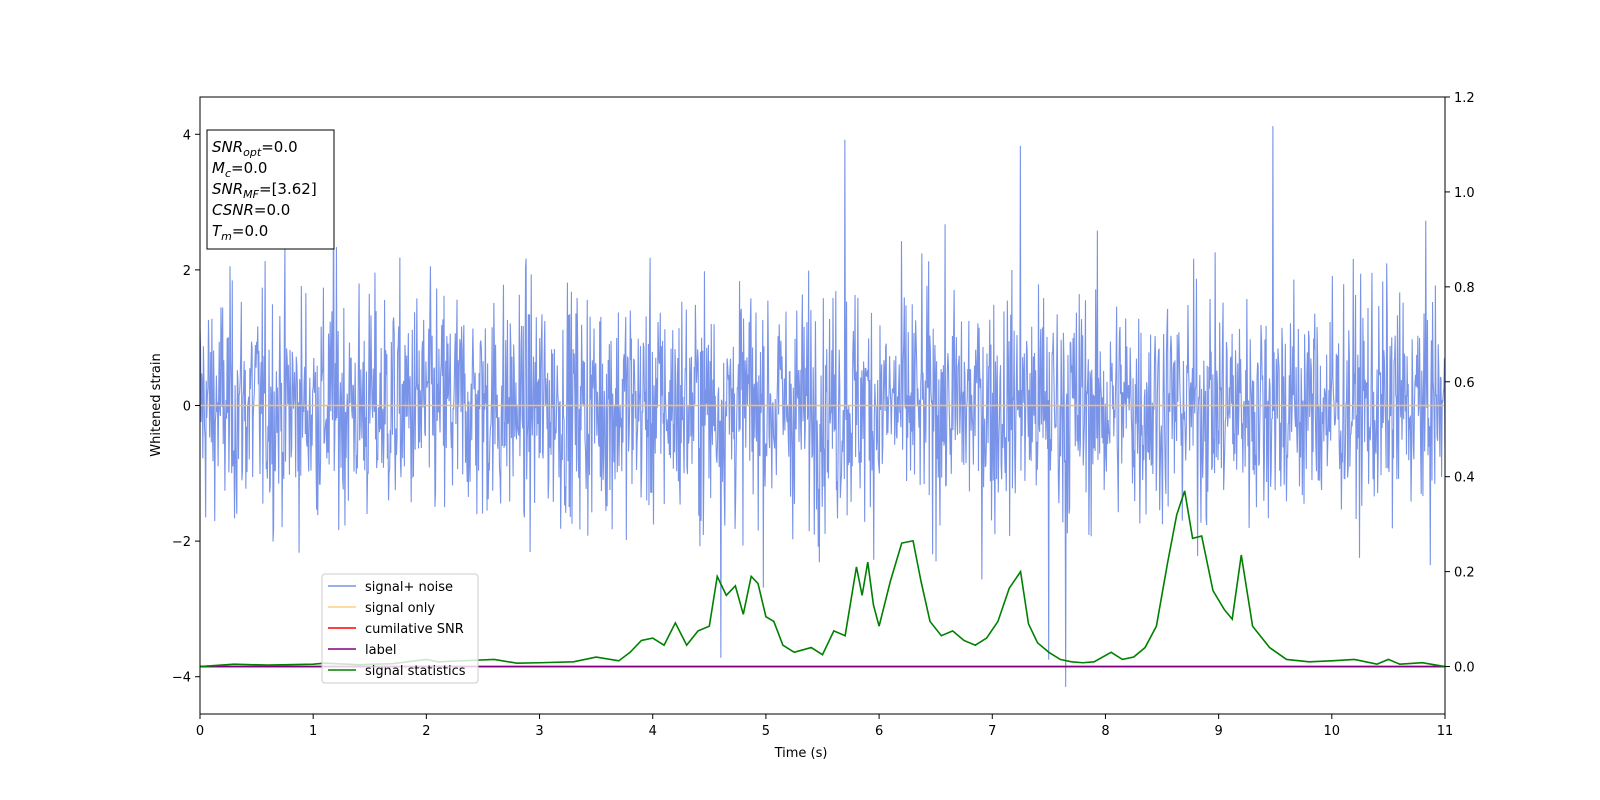 The width and height of the screenshot is (1600, 800). I want to click on x-tick-label: 6, so click(879, 731).